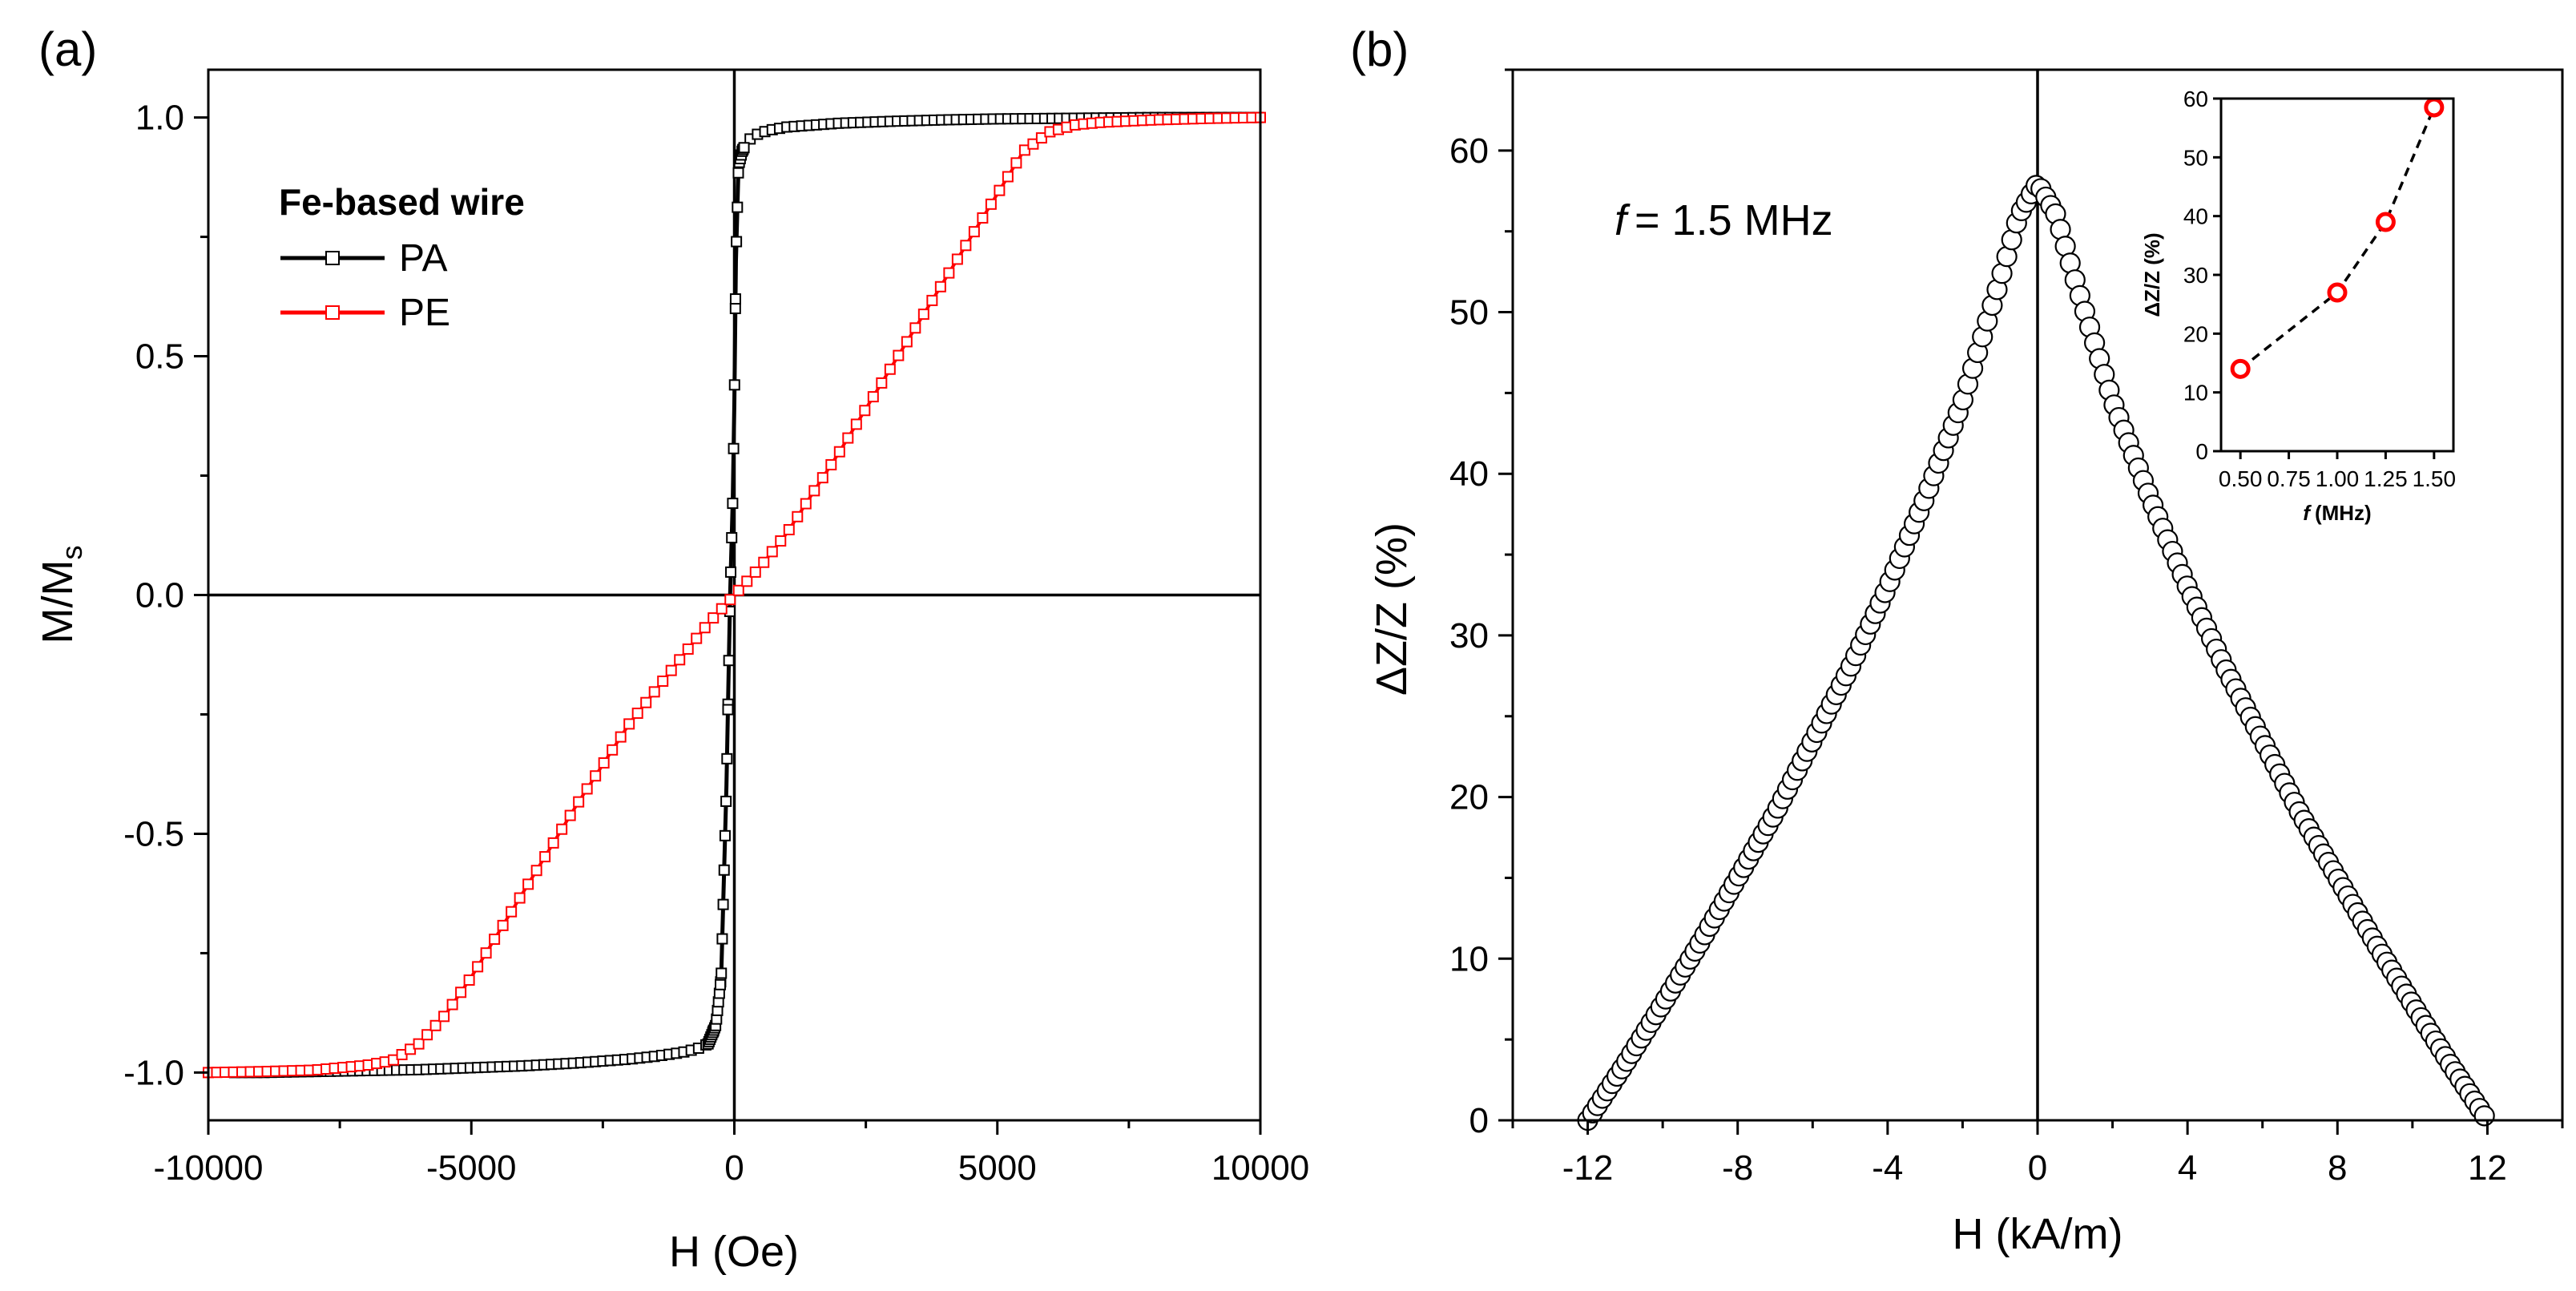 This screenshot has height=1291, width=2576. What do you see at coordinates (159, 357) in the screenshot?
I see `panel-a-ytick-label: 0.5` at bounding box center [159, 357].